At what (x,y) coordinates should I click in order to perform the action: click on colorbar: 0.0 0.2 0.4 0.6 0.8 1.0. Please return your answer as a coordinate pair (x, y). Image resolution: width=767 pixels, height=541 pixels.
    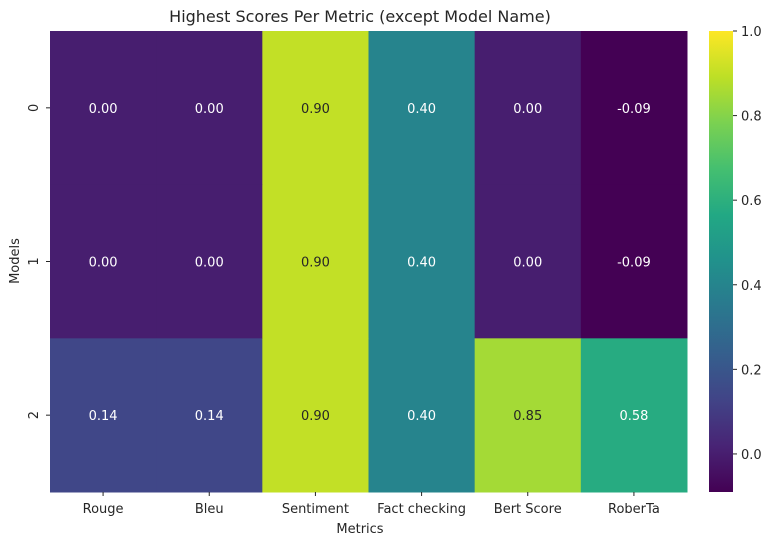
    Looking at the image, I should click on (735, 258).